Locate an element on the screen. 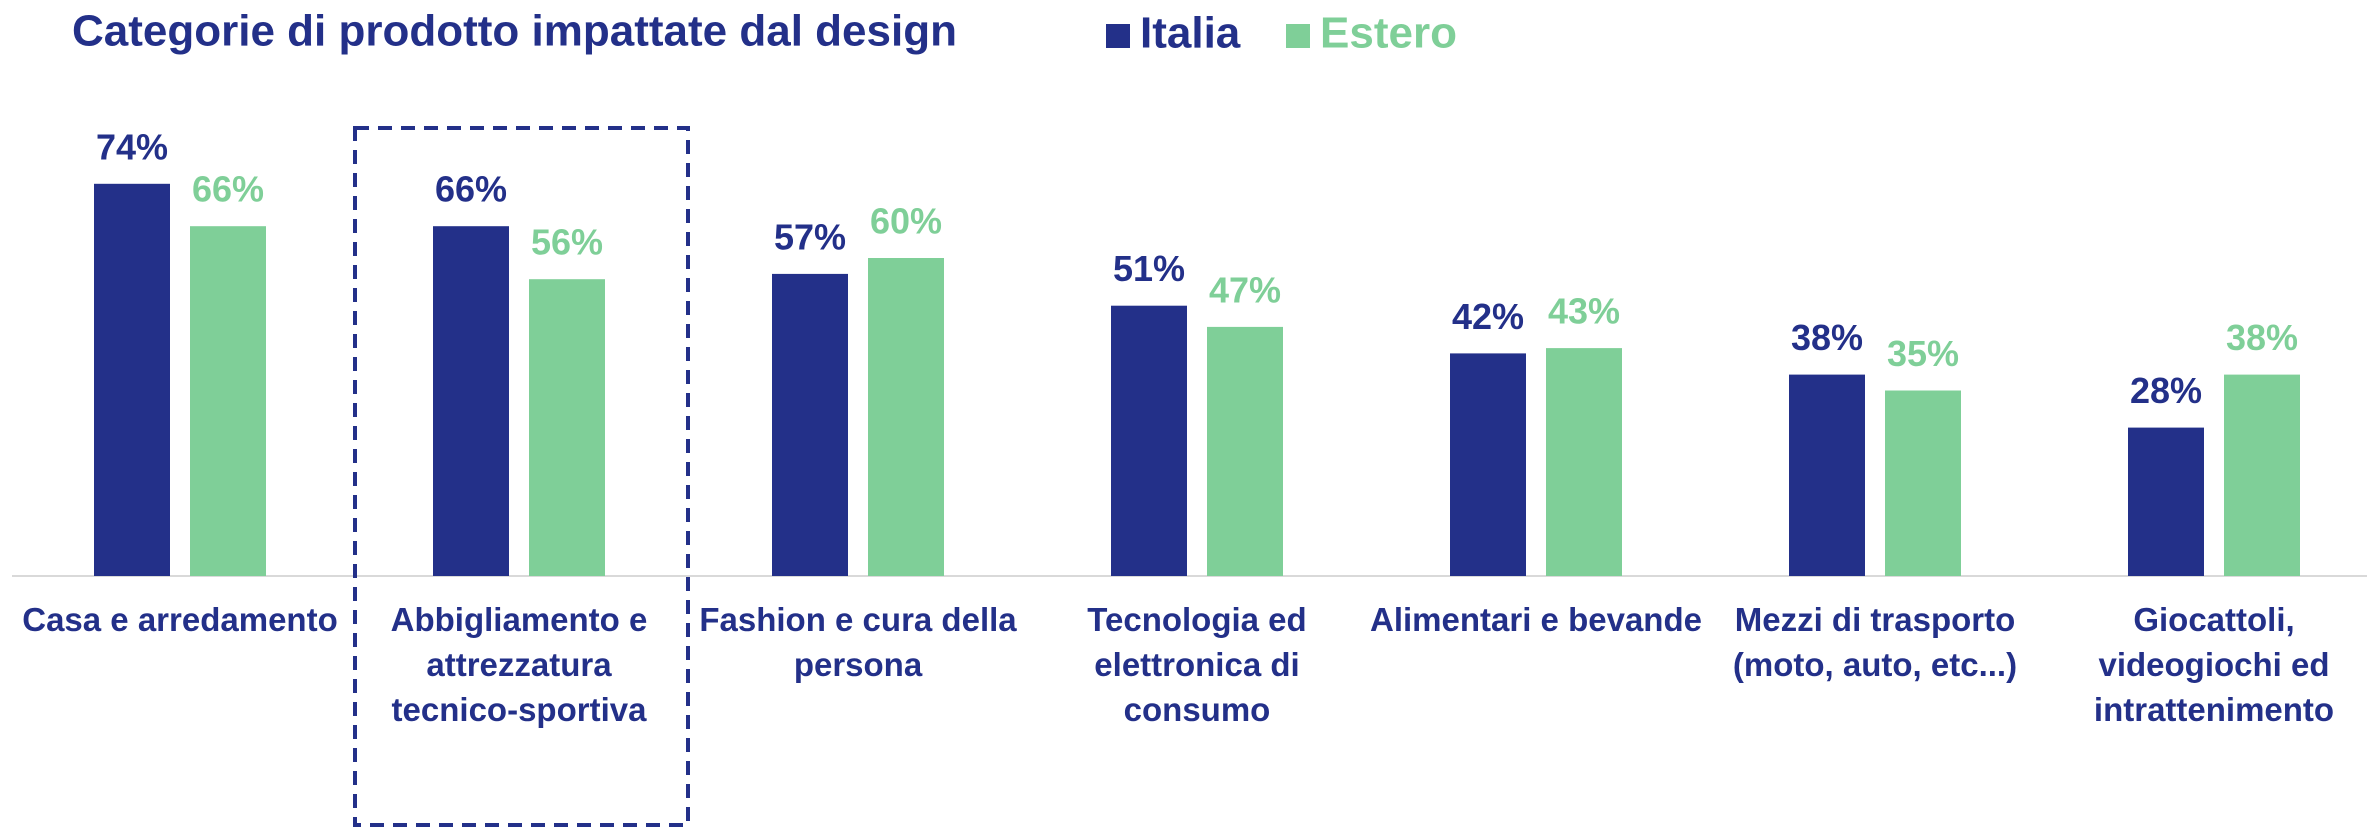 This screenshot has width=2367, height=829. highlight-box is located at coordinates (521, 476).